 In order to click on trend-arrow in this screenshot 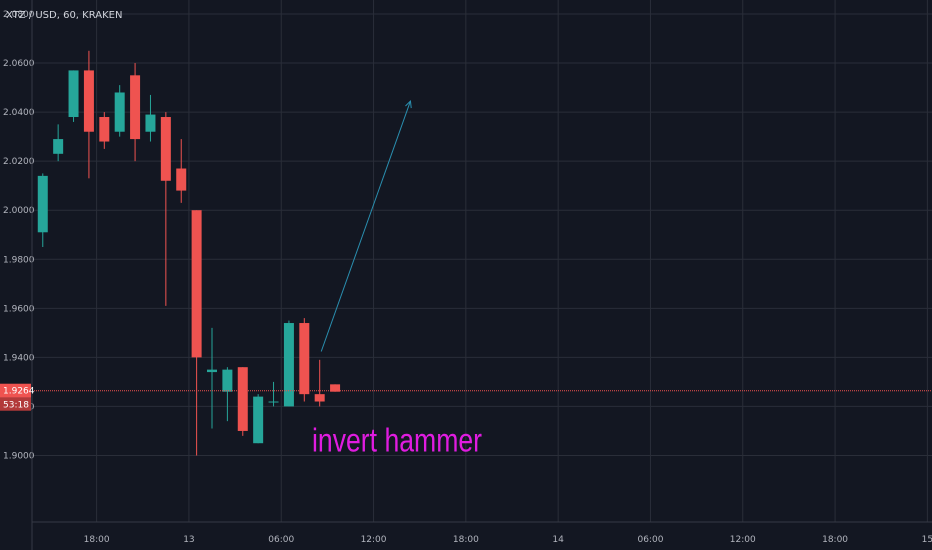, I will do `click(365, 226)`.